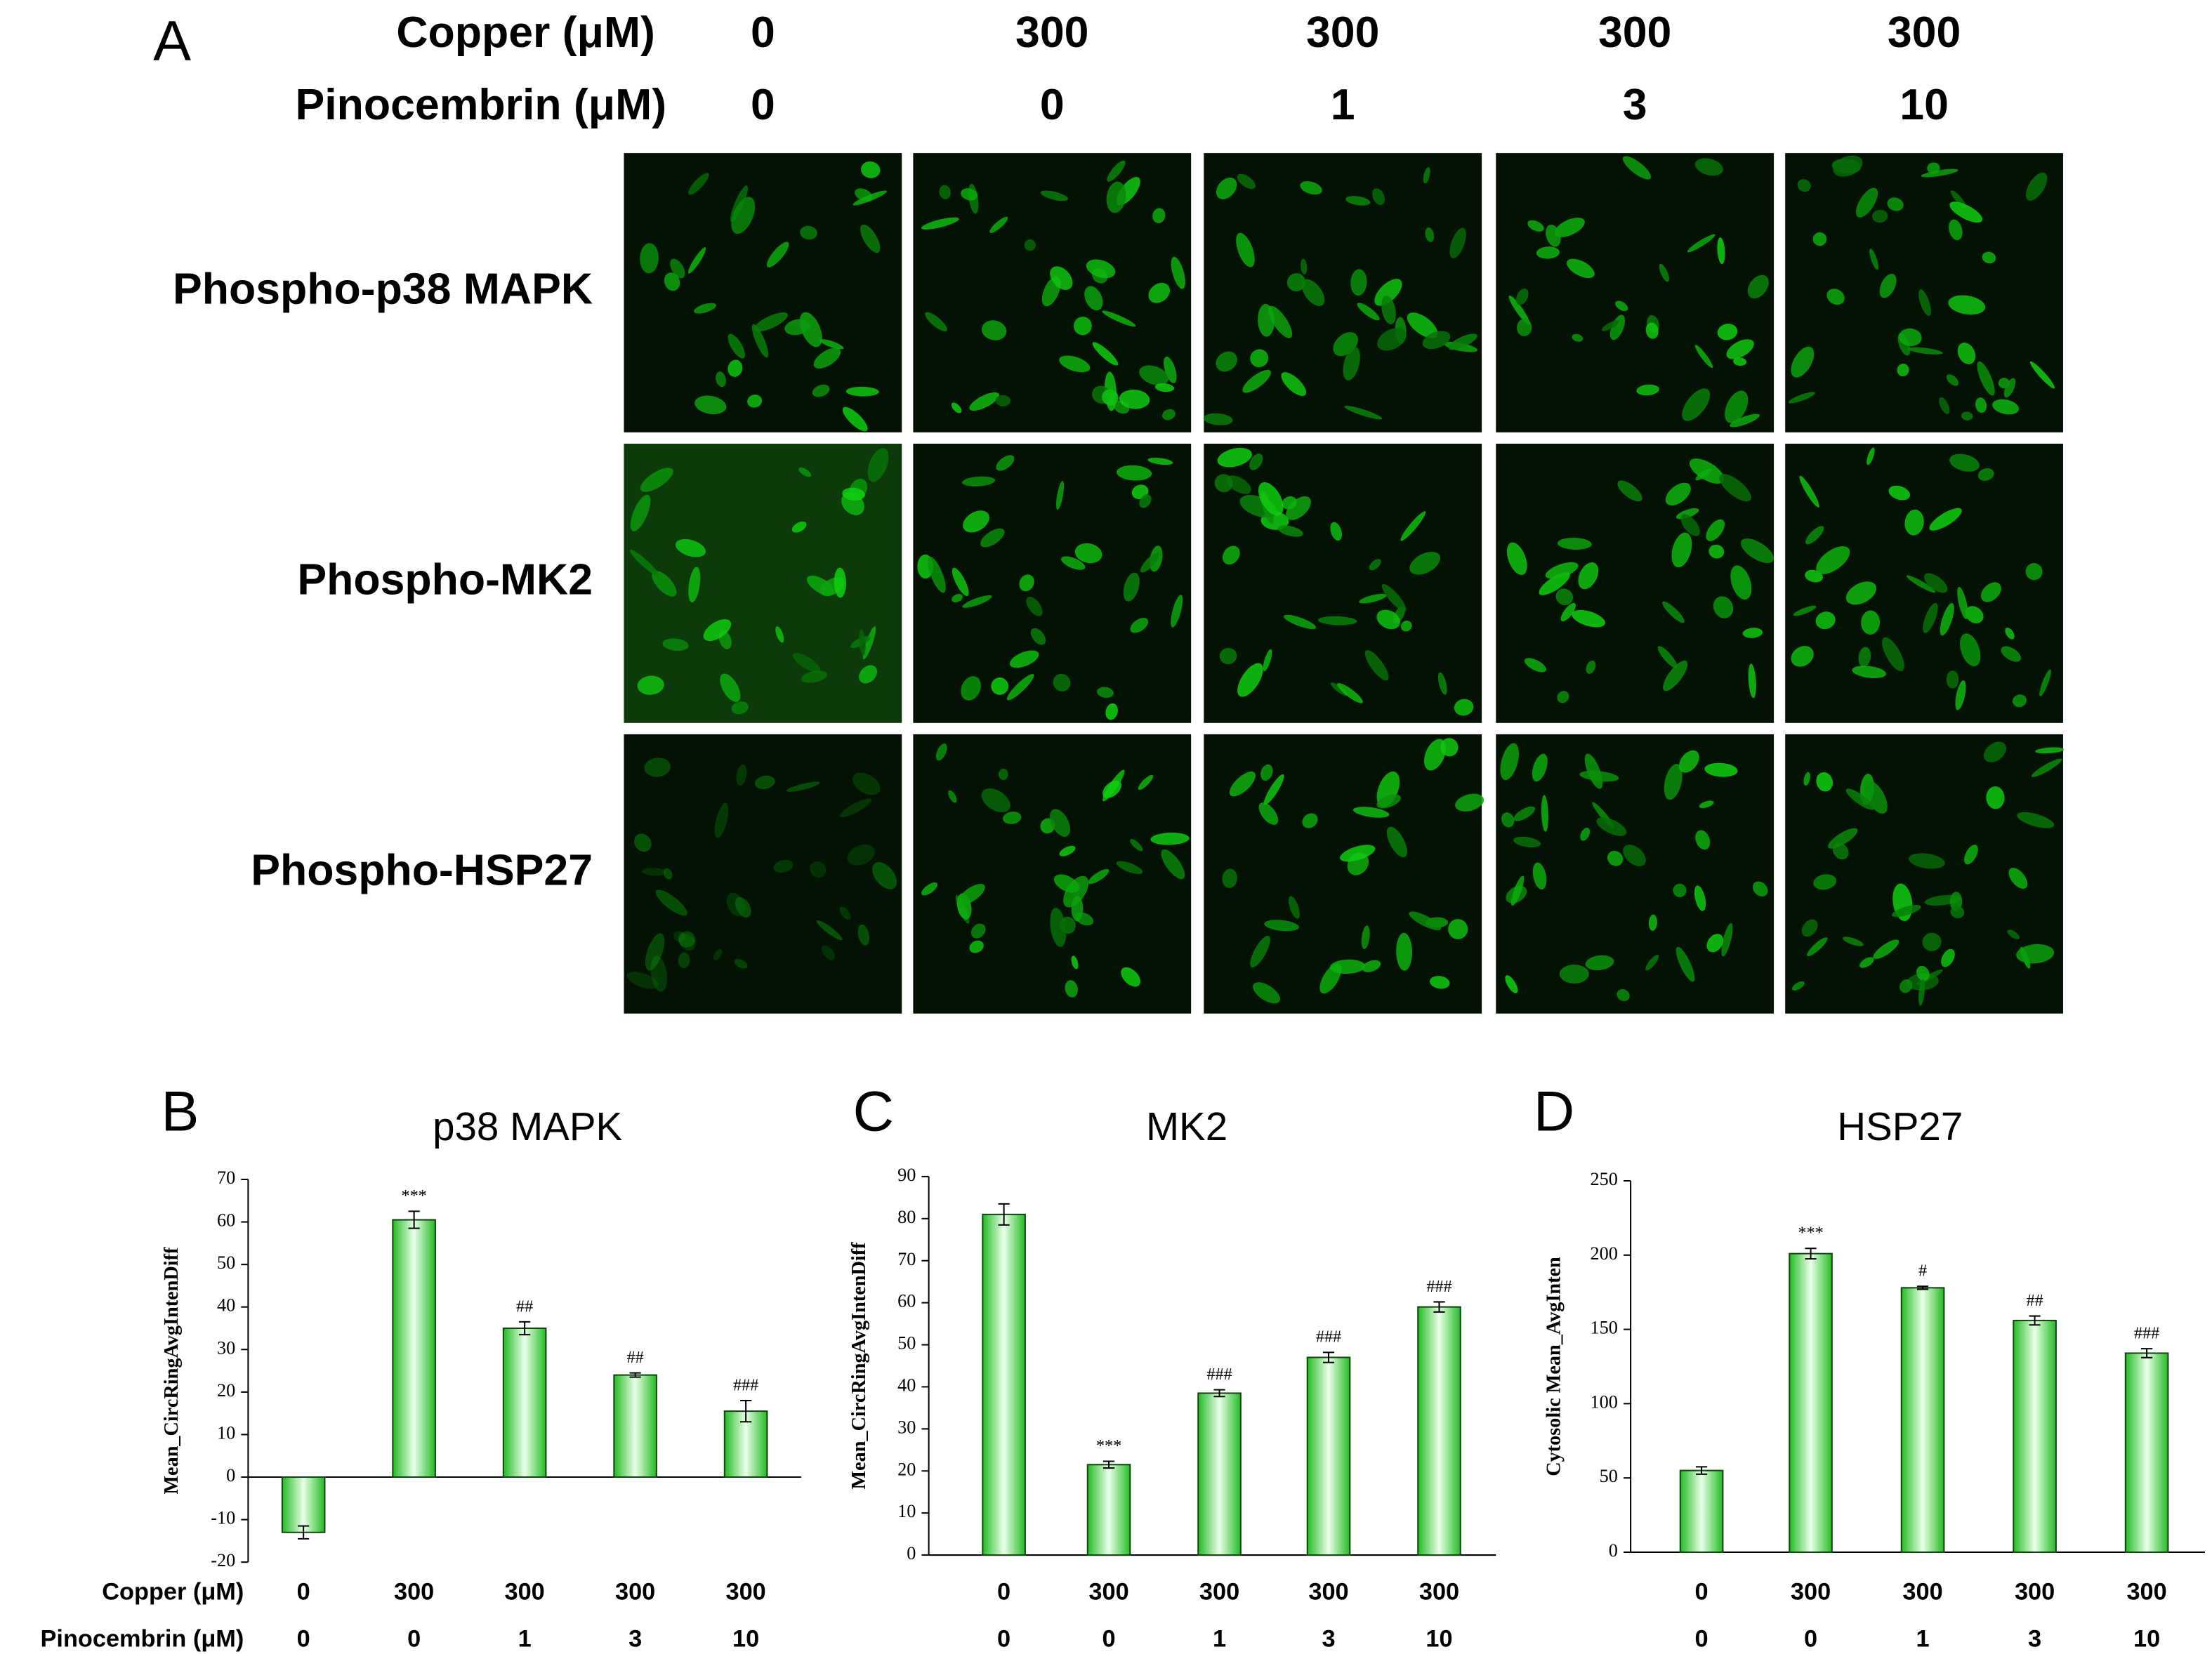 The image size is (2212, 1654). Describe the element at coordinates (2035, 1436) in the screenshot. I see `bar` at that location.